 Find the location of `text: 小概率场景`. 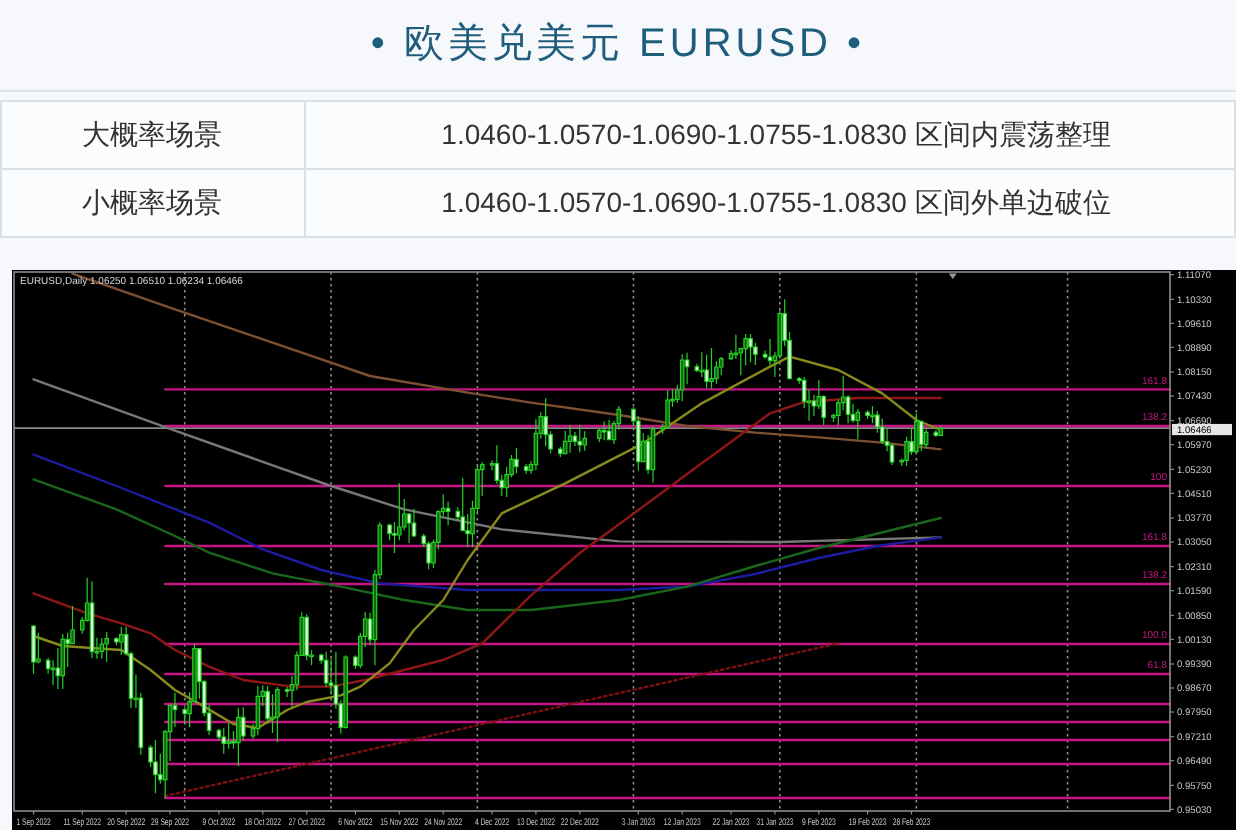

text: 小概率场景 is located at coordinates (152, 202).